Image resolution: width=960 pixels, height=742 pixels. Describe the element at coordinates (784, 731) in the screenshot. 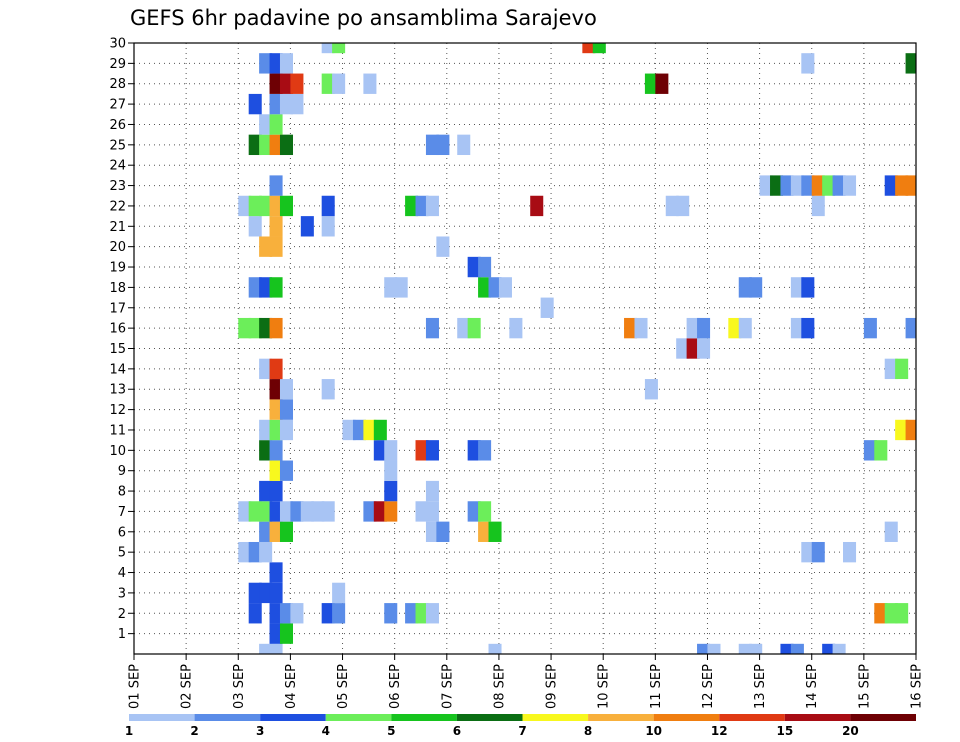

I see `colorbar-label: 15` at that location.